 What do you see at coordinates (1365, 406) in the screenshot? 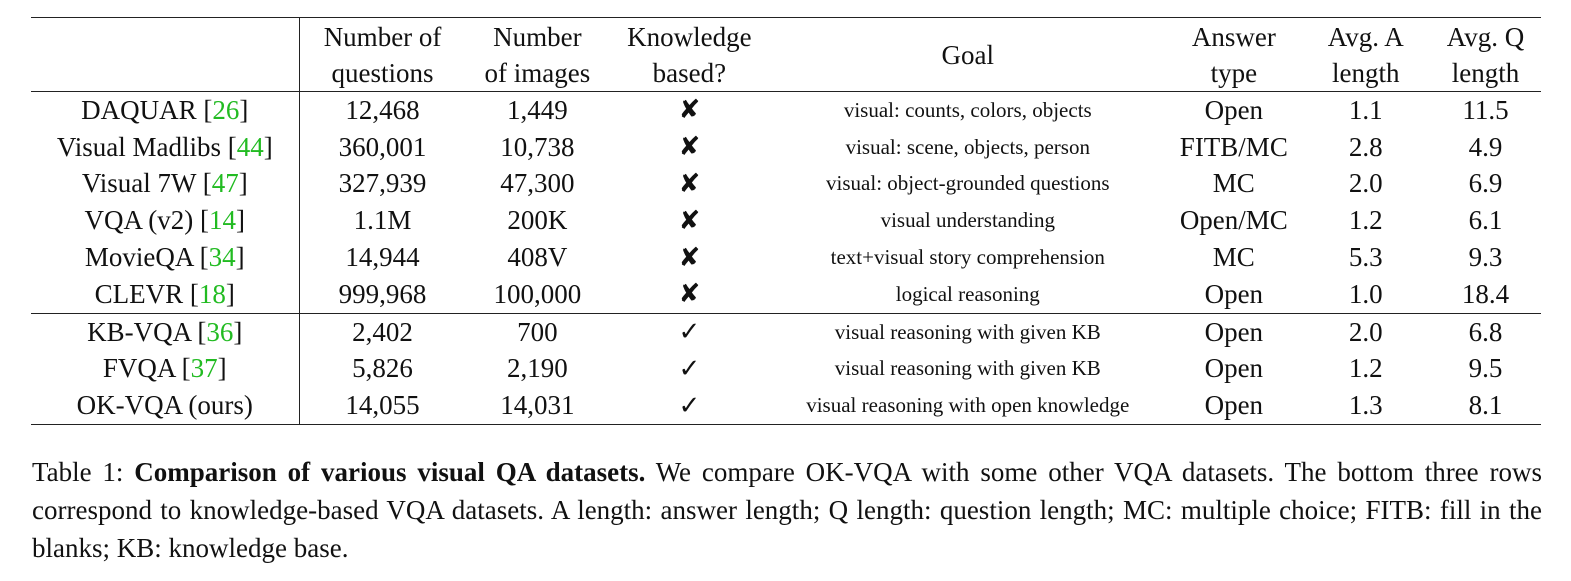
I see `avg-a-length-cell: 1.3` at bounding box center [1365, 406].